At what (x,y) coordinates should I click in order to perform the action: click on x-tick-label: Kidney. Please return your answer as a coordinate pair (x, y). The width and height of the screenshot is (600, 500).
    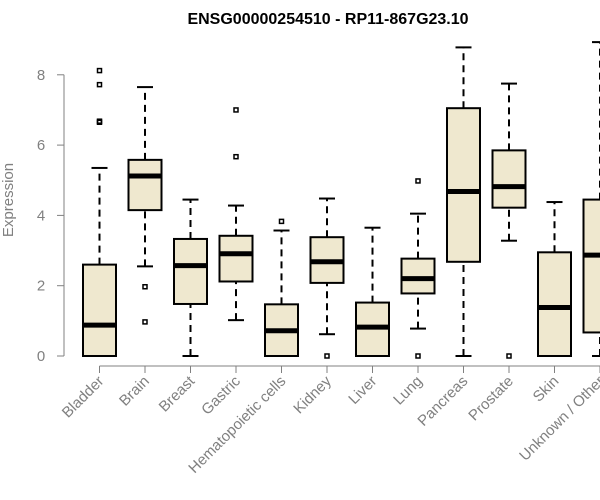
    Looking at the image, I should click on (312, 394).